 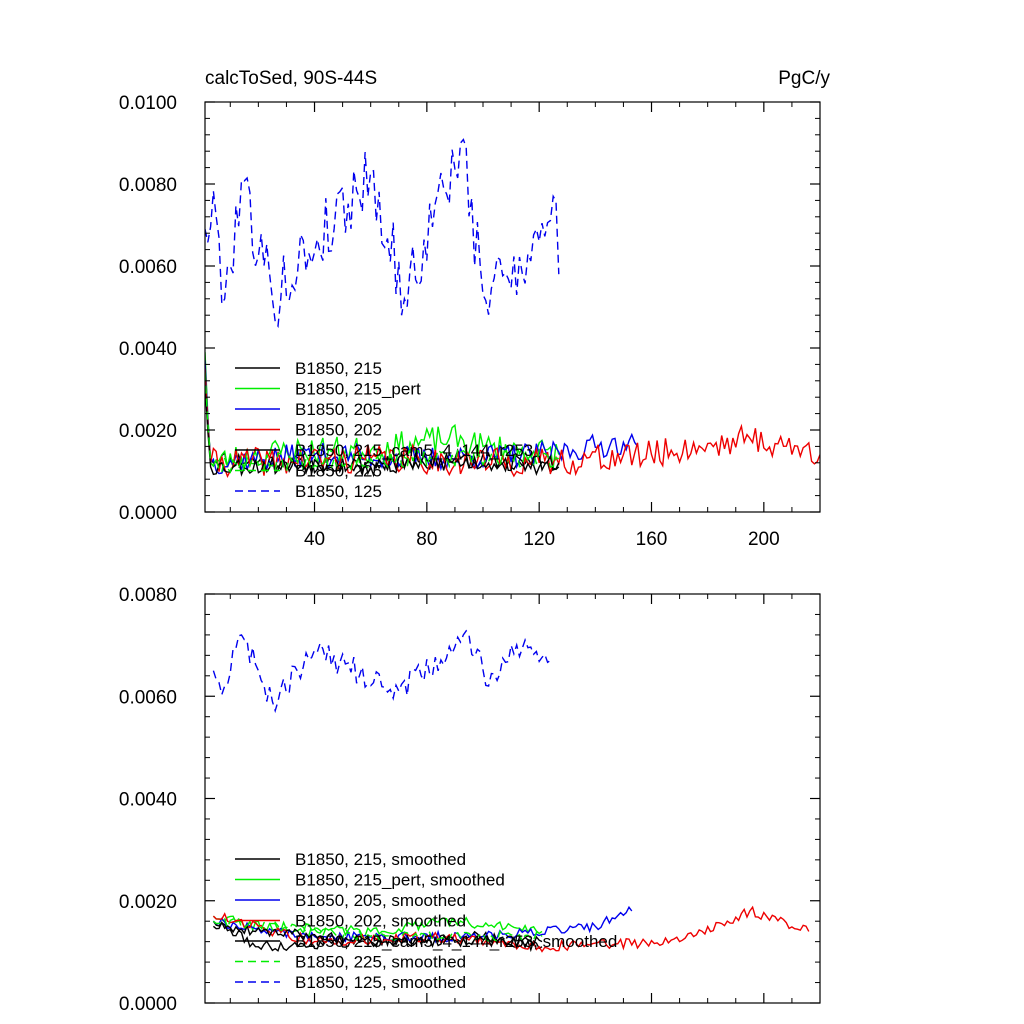 What do you see at coordinates (426, 539) in the screenshot?
I see `x-tick-label: 80` at bounding box center [426, 539].